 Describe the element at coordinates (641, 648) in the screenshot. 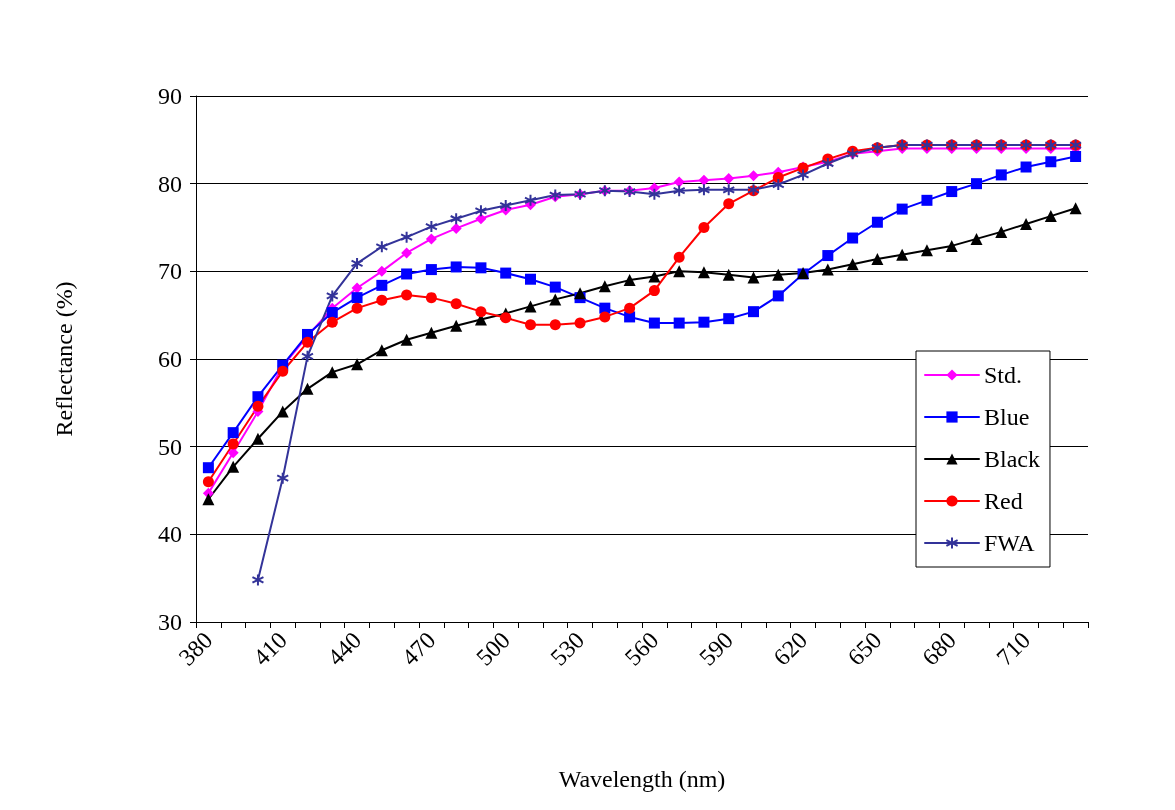

I see `x-tick-label: 560` at that location.